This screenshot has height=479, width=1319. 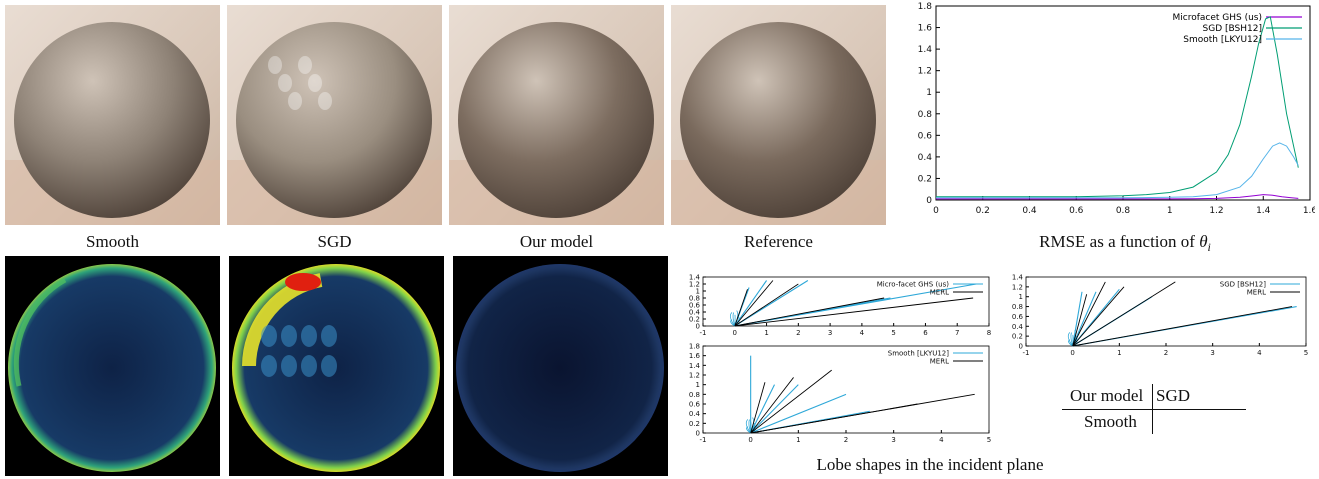 I want to click on heatmap-sgd-image, so click(x=336, y=368).